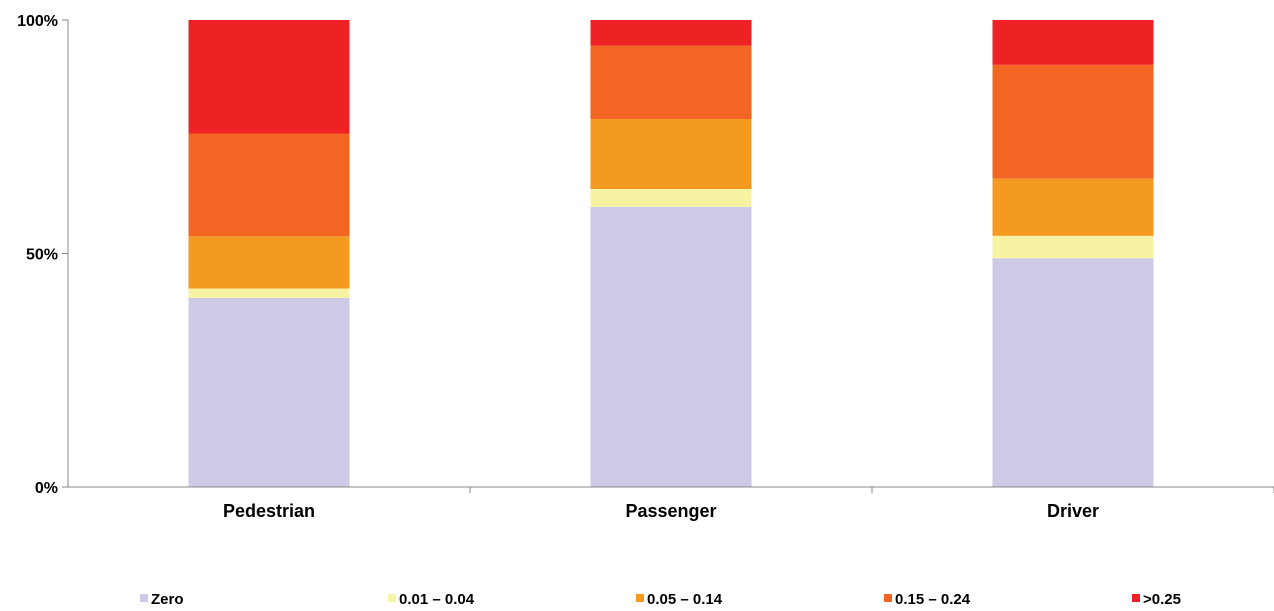  Describe the element at coordinates (1073, 511) in the screenshot. I see `x-category-label: Driver` at that location.